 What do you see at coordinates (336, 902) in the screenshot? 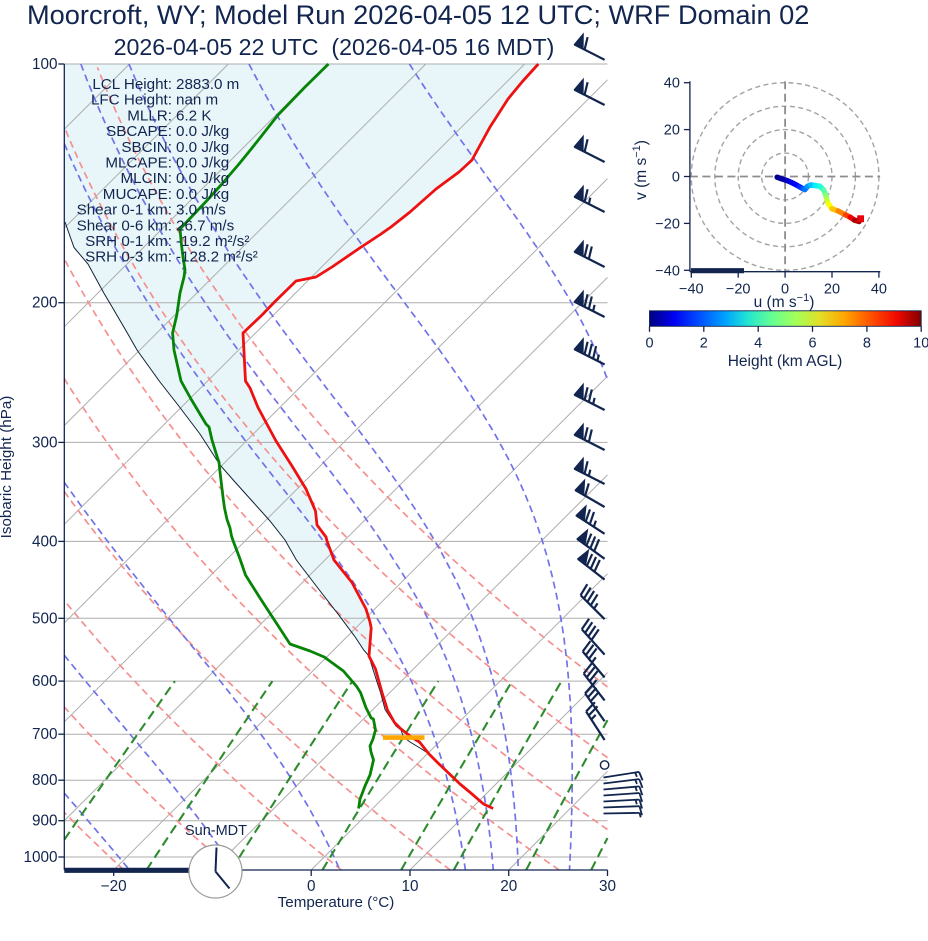
I see `svg-text: Temperature (°C)` at bounding box center [336, 902].